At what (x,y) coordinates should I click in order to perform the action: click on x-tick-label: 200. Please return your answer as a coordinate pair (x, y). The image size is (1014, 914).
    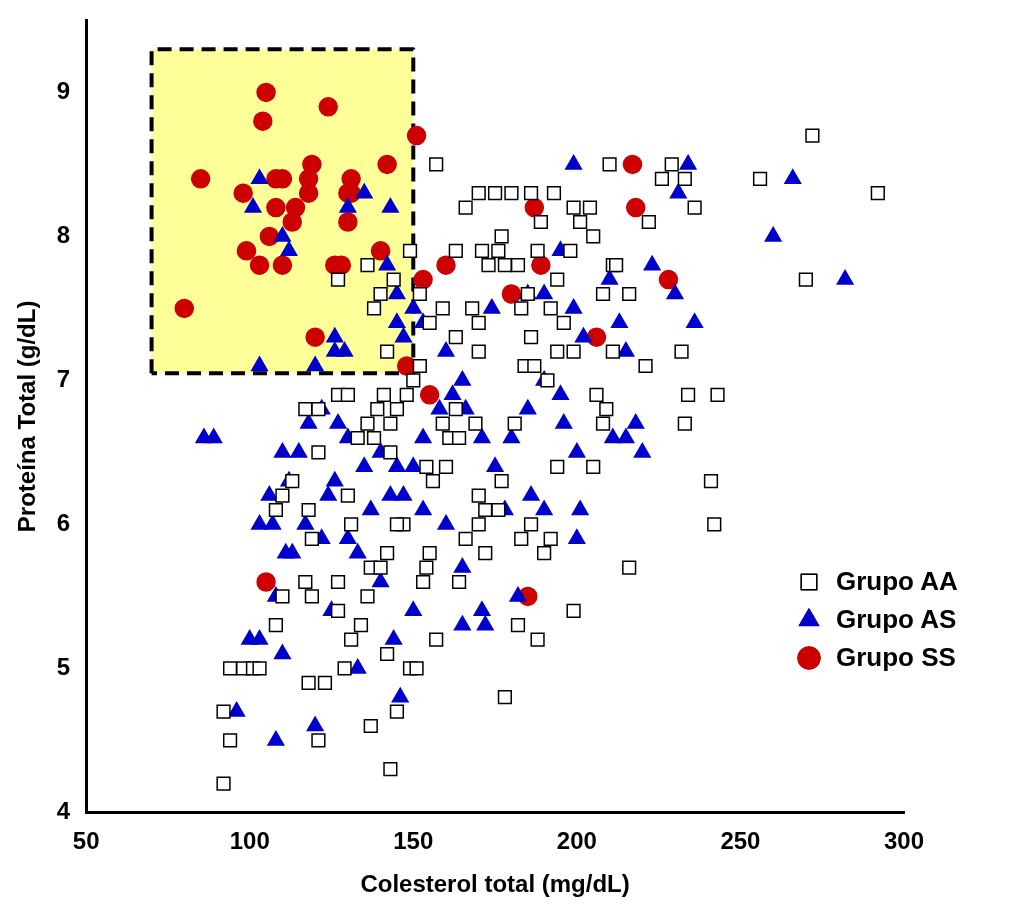
    Looking at the image, I should click on (576, 841).